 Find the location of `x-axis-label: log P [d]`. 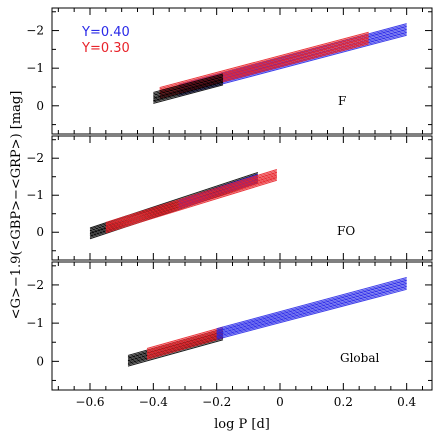

x-axis-label: log P [d] is located at coordinates (242, 424).